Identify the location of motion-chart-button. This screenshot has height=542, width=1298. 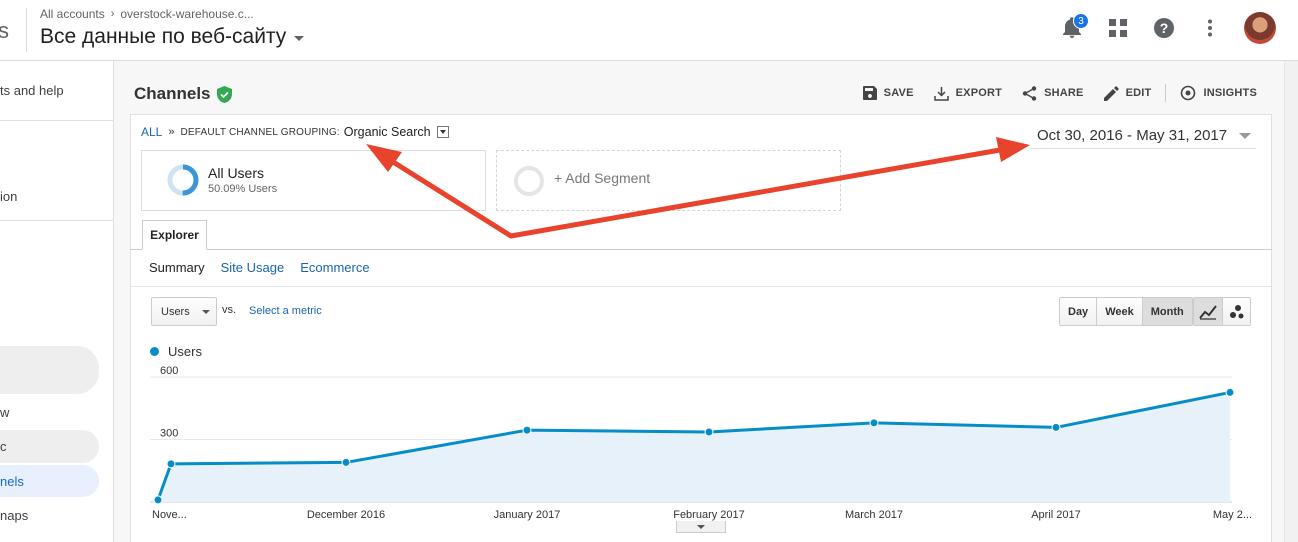
(1236, 311).